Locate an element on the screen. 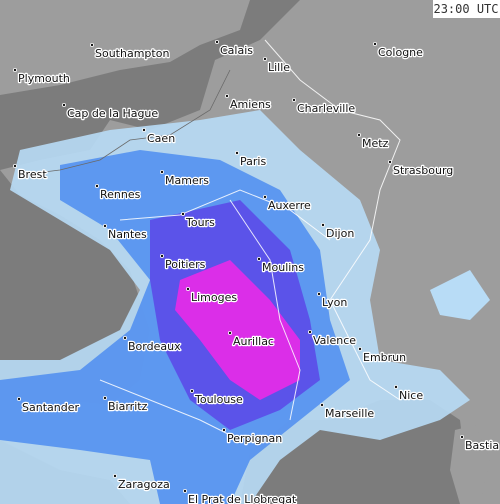  city-label: Marseille is located at coordinates (349, 413).